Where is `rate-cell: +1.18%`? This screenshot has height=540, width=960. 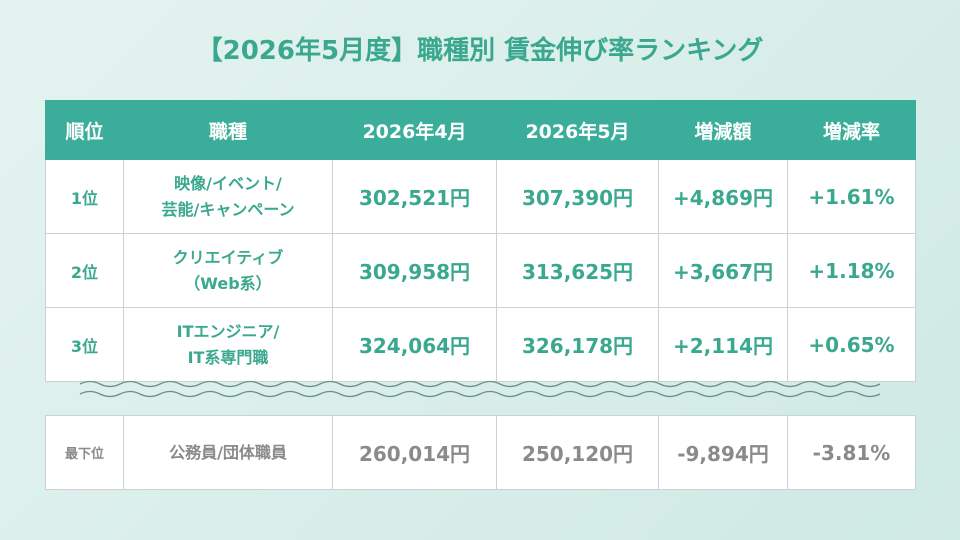 rate-cell: +1.18% is located at coordinates (851, 270).